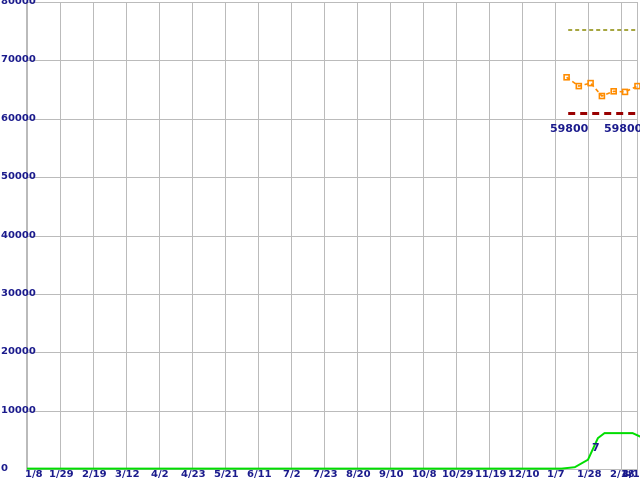 The image size is (640, 480). What do you see at coordinates (18, 59) in the screenshot?
I see `y-tick-label: 70000` at bounding box center [18, 59].